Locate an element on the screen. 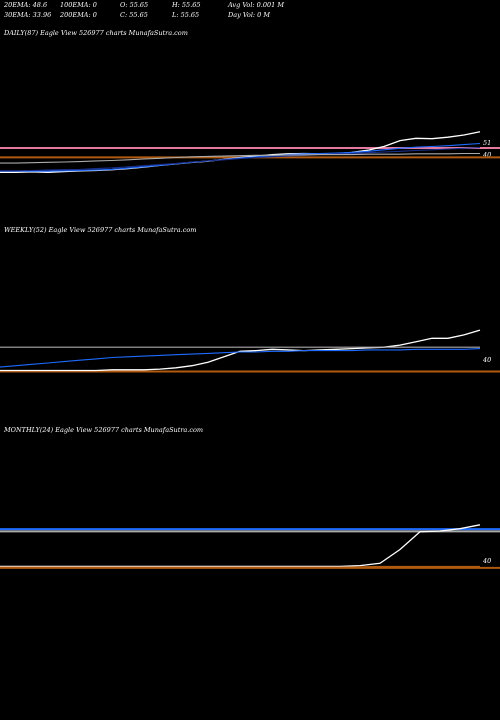 Image resolution: width=500 pixels, height=720 pixels. monthly-ylabel-40: 40 is located at coordinates (487, 561).